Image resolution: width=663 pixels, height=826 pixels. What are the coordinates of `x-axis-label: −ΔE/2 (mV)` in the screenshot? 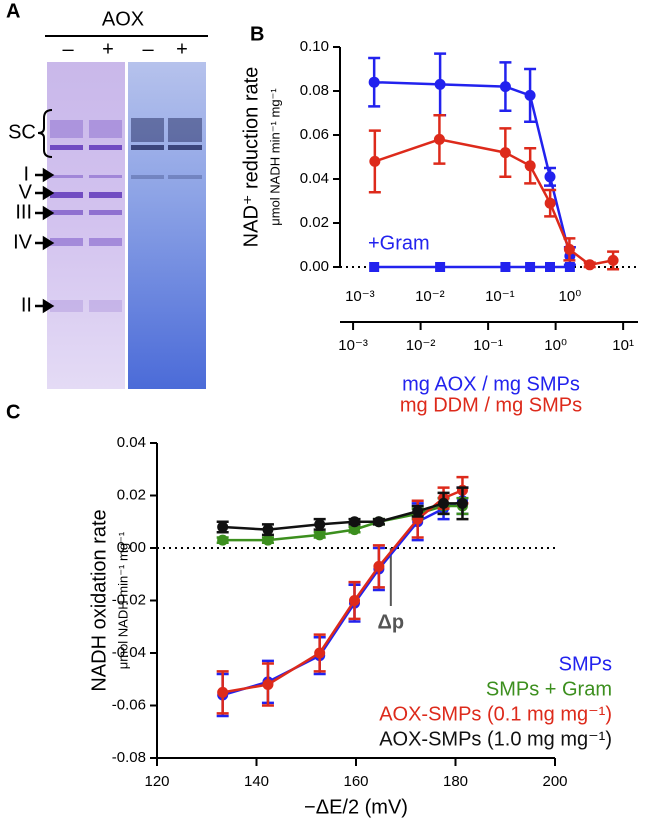 It's located at (356, 807).